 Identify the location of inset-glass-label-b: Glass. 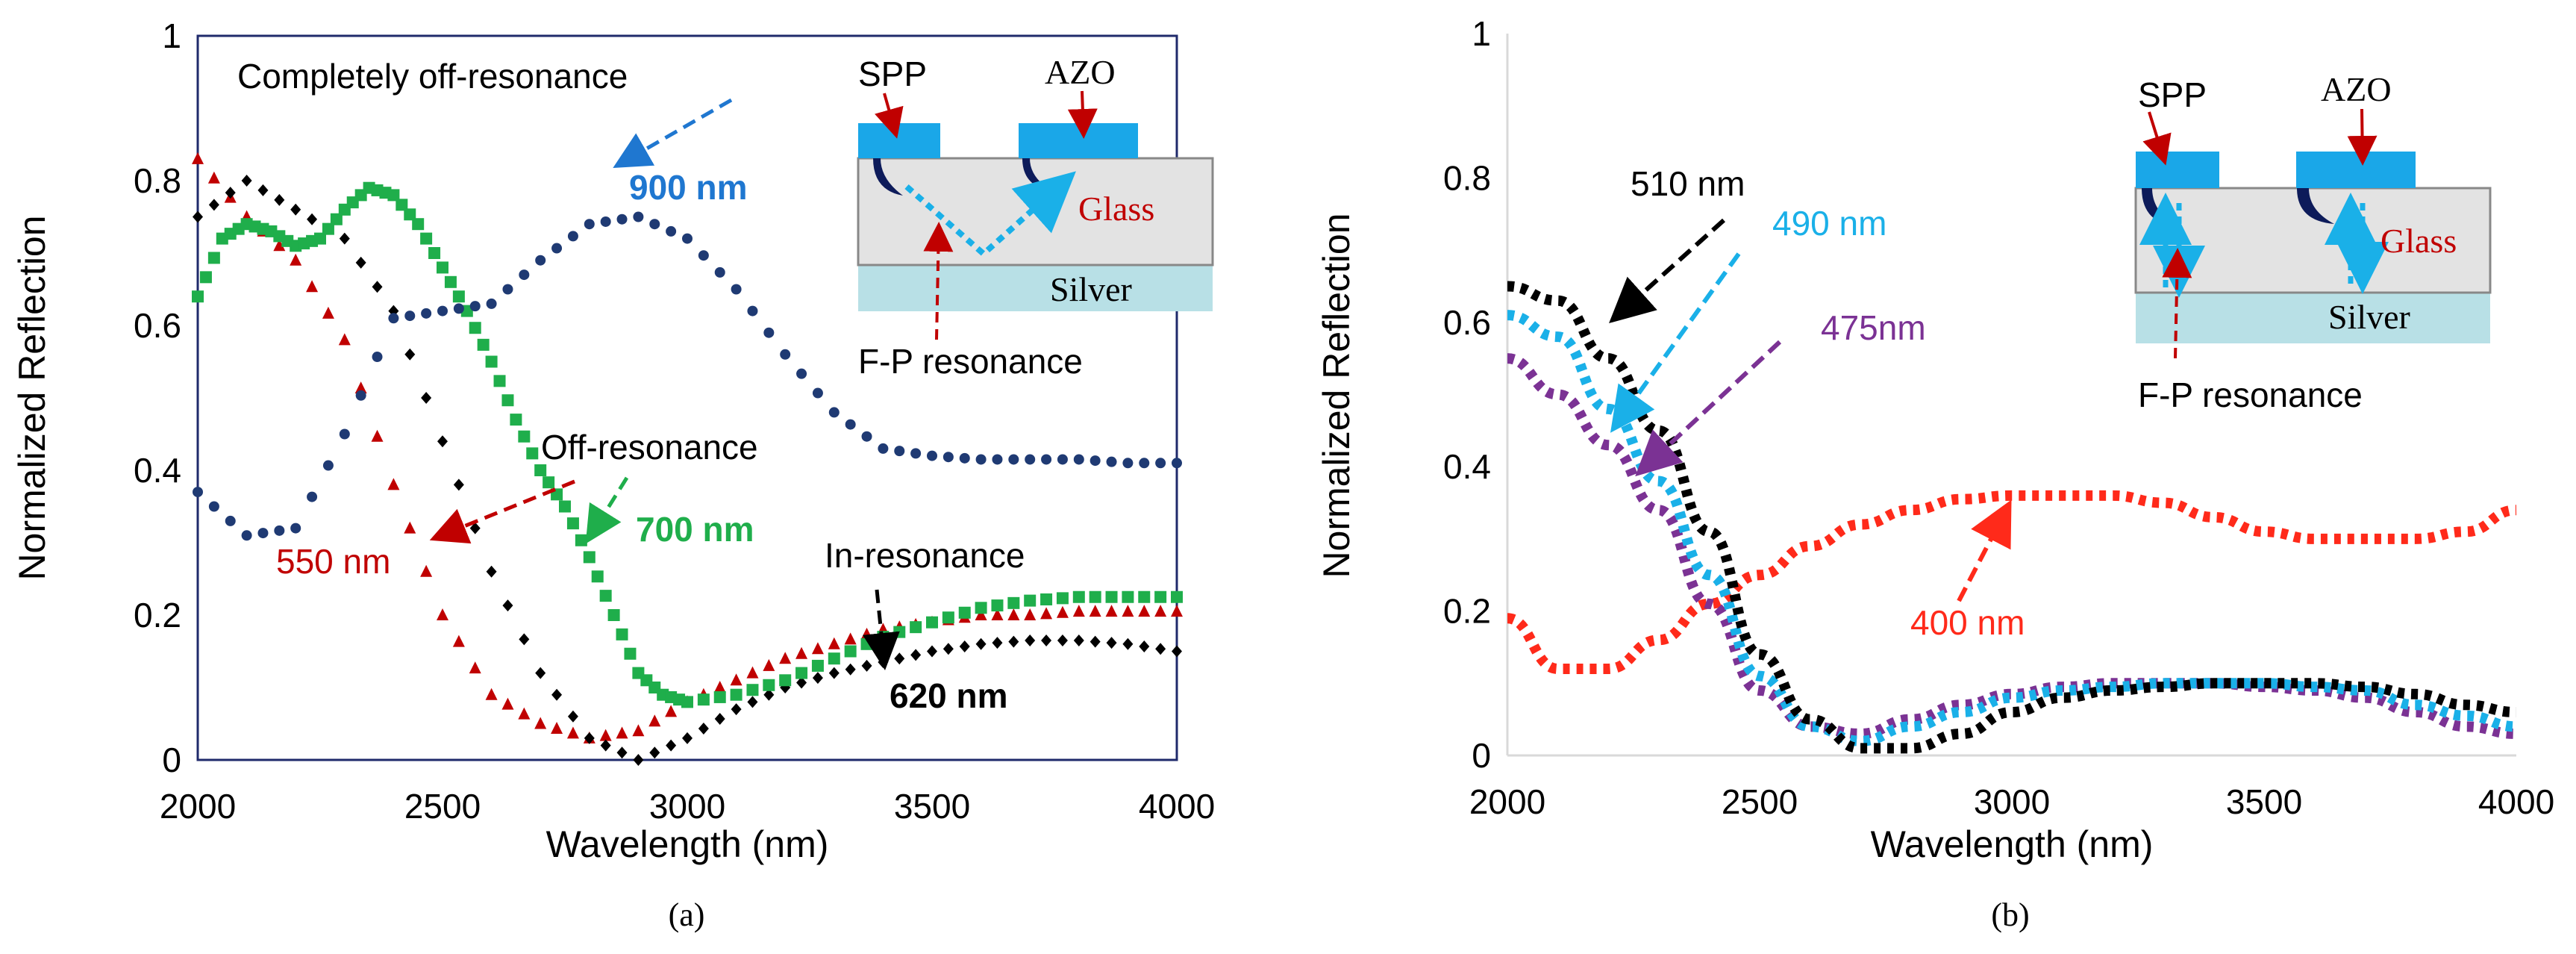
(2418, 241).